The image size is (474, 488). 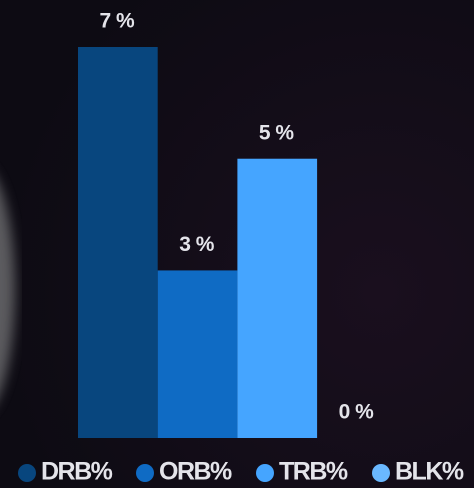 What do you see at coordinates (197, 244) in the screenshot?
I see `value-label: 3 %` at bounding box center [197, 244].